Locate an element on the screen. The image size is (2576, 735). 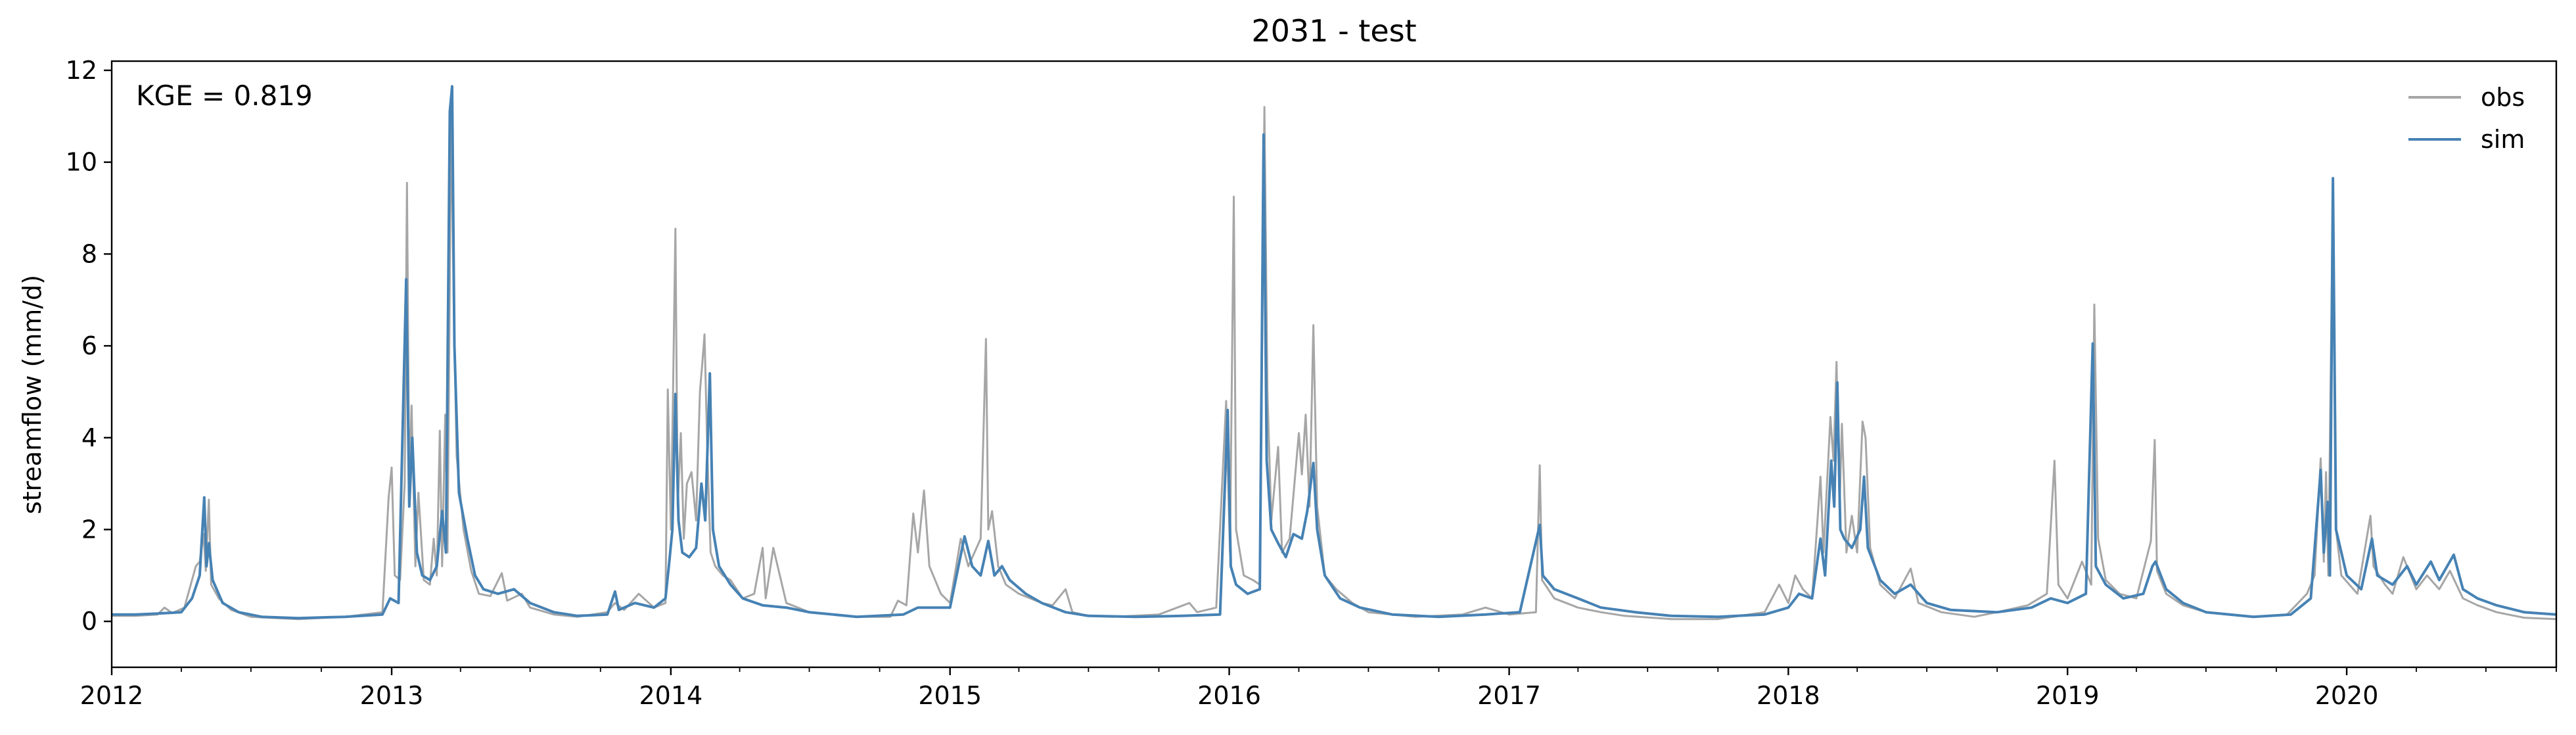
y-axis: 0 2 4 6 8 10 12 is located at coordinates (89, 346).